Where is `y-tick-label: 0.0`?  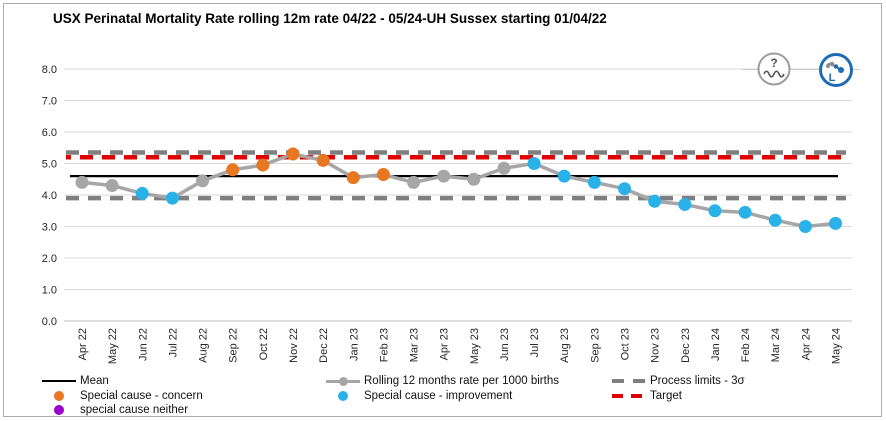
y-tick-label: 0.0 is located at coordinates (49, 322).